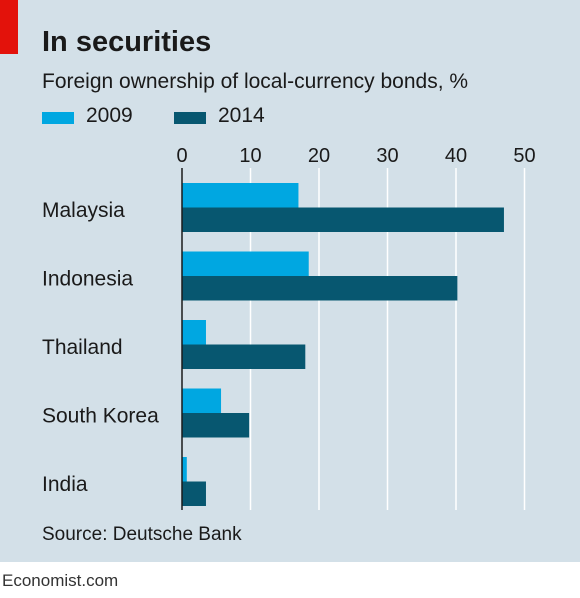  Describe the element at coordinates (184, 469) in the screenshot. I see `bar-2009-india` at that location.